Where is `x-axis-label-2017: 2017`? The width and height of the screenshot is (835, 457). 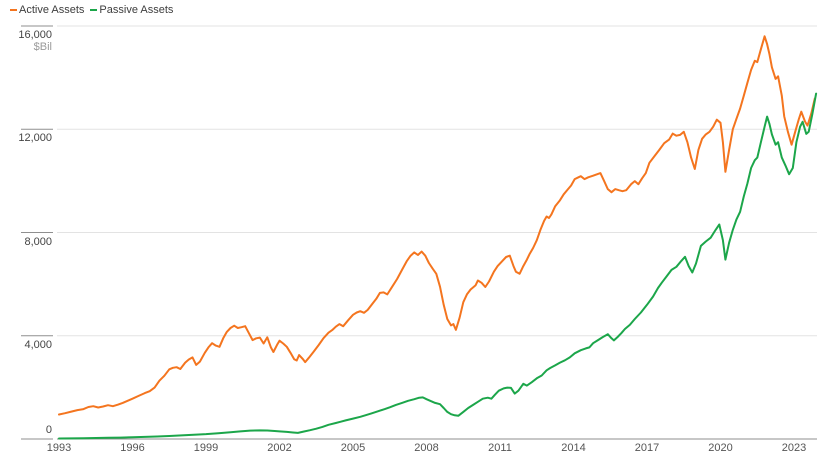
x-axis-label-2017: 2017 is located at coordinates (647, 448).